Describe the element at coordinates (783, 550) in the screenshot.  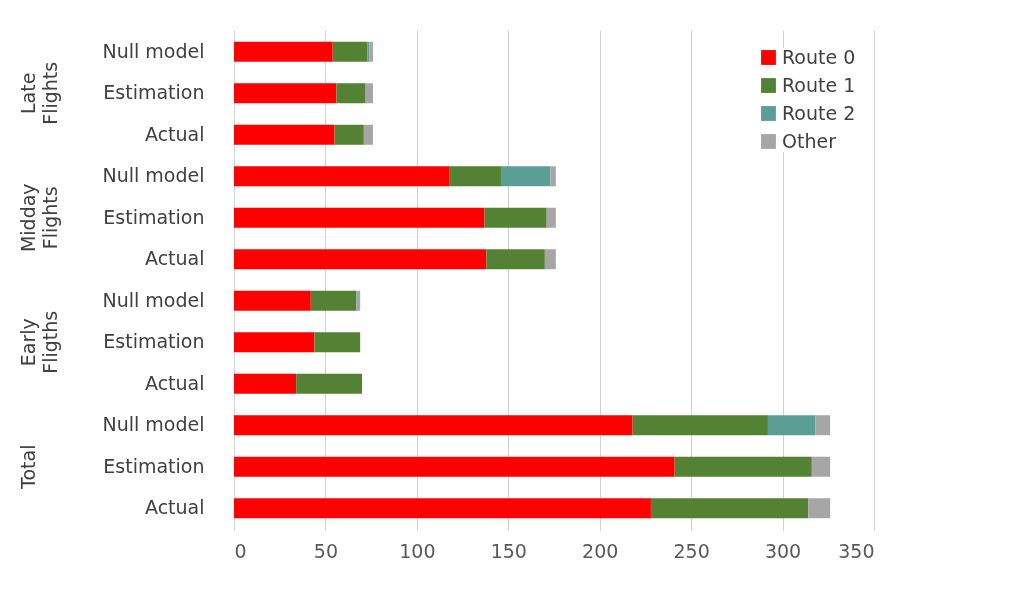
I see `x-tick-label: 300` at that location.